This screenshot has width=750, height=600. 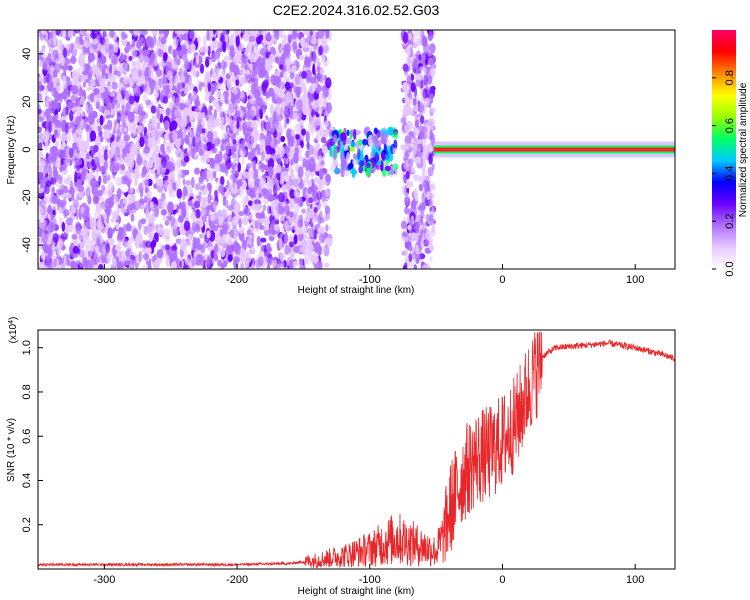 I want to click on x-tick-label: 0, so click(x=502, y=280).